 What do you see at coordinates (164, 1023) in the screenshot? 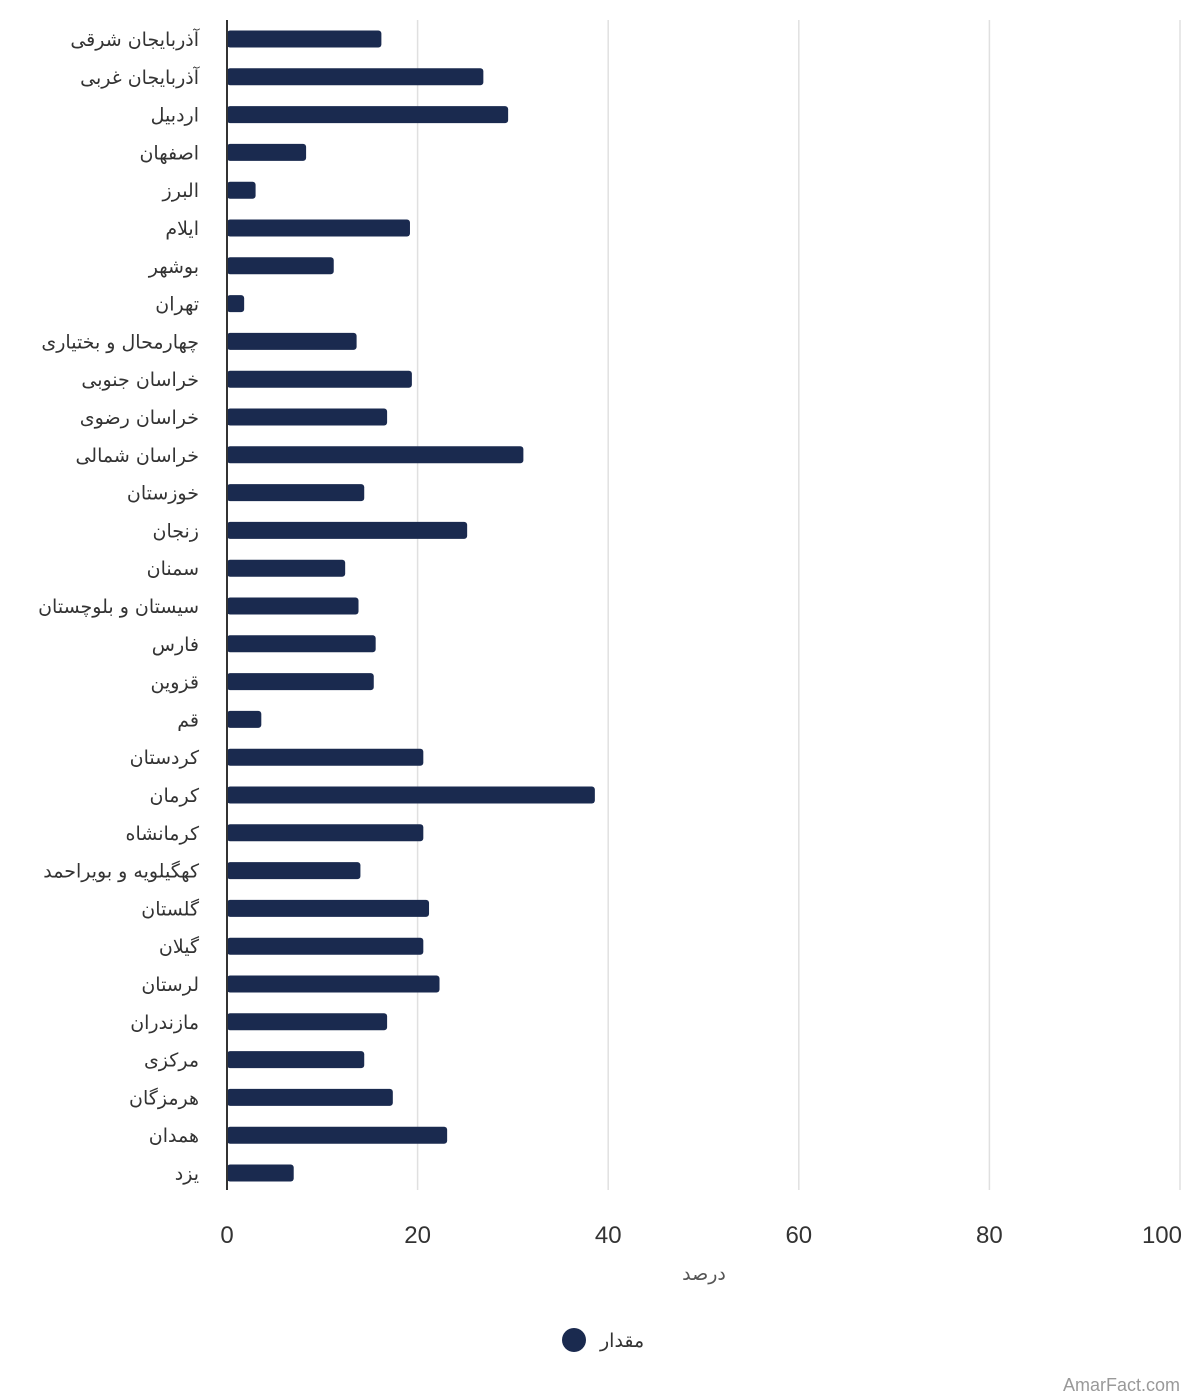
I see `category-label: مازندران` at bounding box center [164, 1023].